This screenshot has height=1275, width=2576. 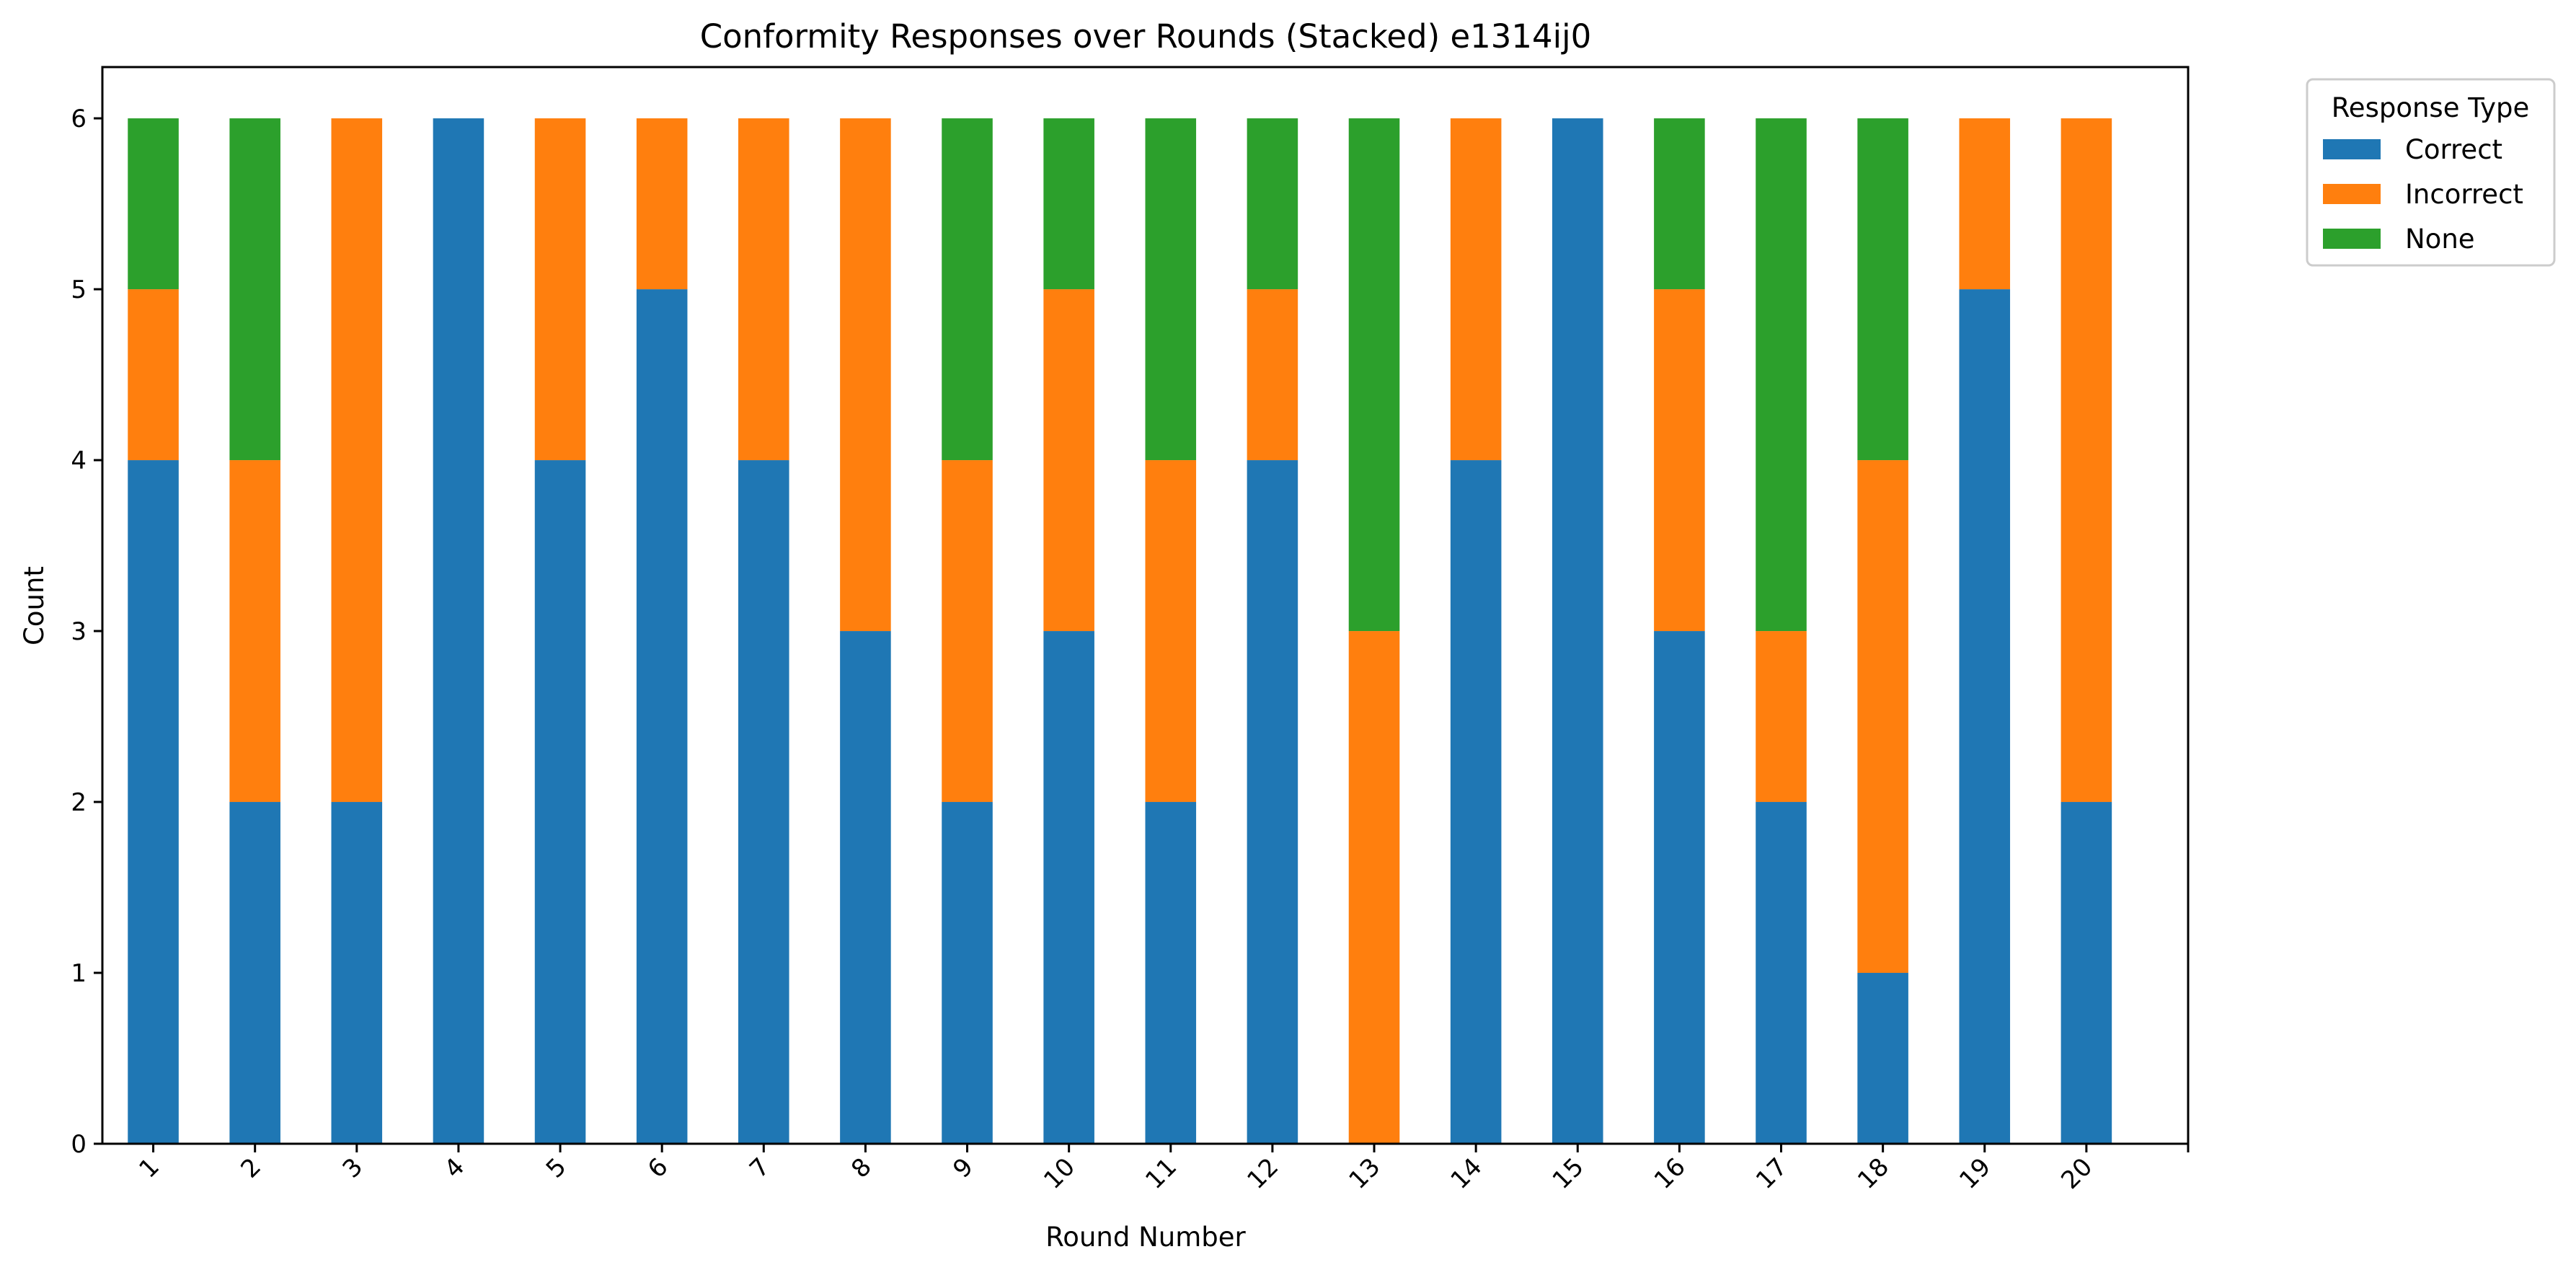 I want to click on bar-round-20-correct, so click(x=2086, y=973).